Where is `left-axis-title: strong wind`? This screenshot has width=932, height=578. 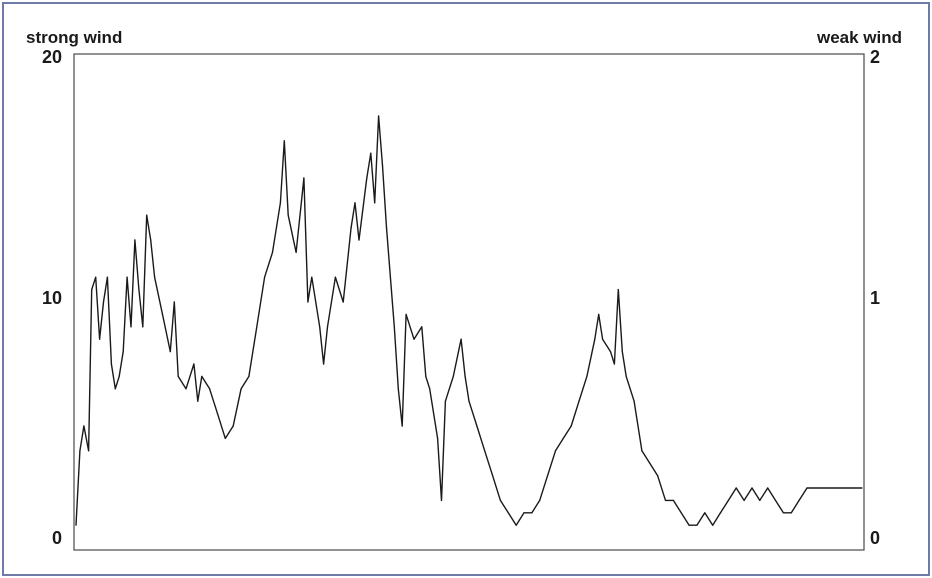
left-axis-title: strong wind is located at coordinates (74, 37).